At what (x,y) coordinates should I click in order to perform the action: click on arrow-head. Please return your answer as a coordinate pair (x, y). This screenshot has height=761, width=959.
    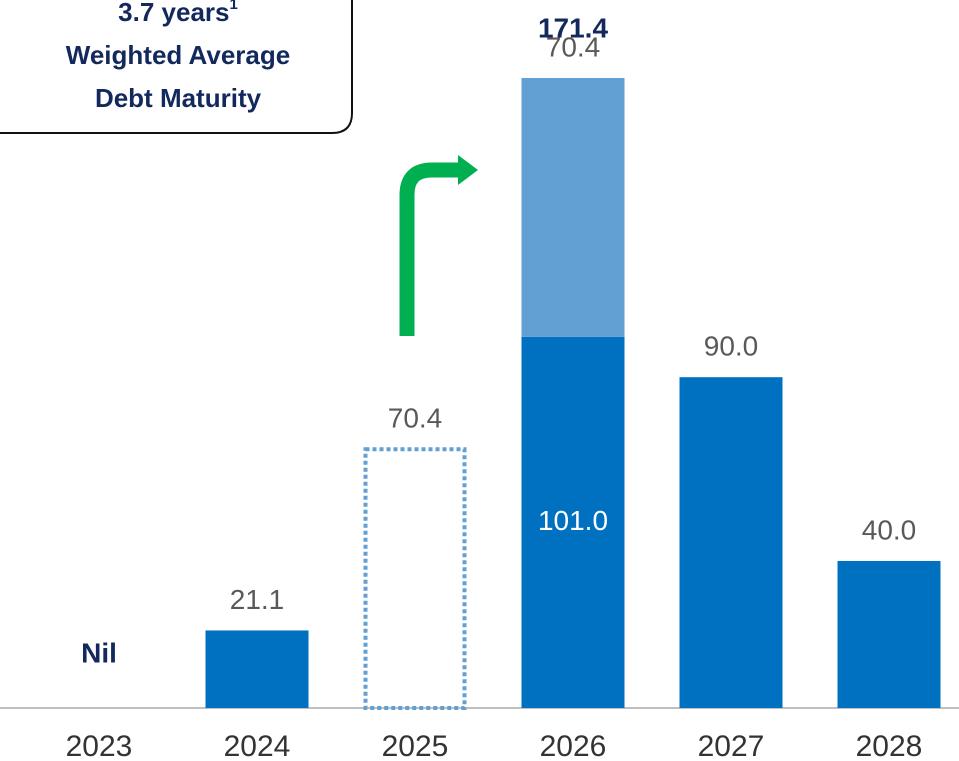
    Looking at the image, I should click on (468, 170).